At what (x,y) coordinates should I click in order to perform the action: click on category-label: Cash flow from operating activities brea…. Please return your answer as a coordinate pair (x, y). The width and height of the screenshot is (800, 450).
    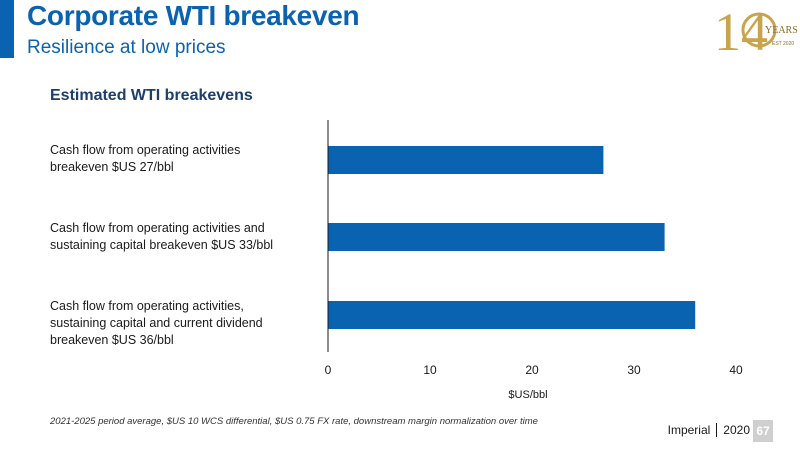
    Looking at the image, I should click on (145, 158).